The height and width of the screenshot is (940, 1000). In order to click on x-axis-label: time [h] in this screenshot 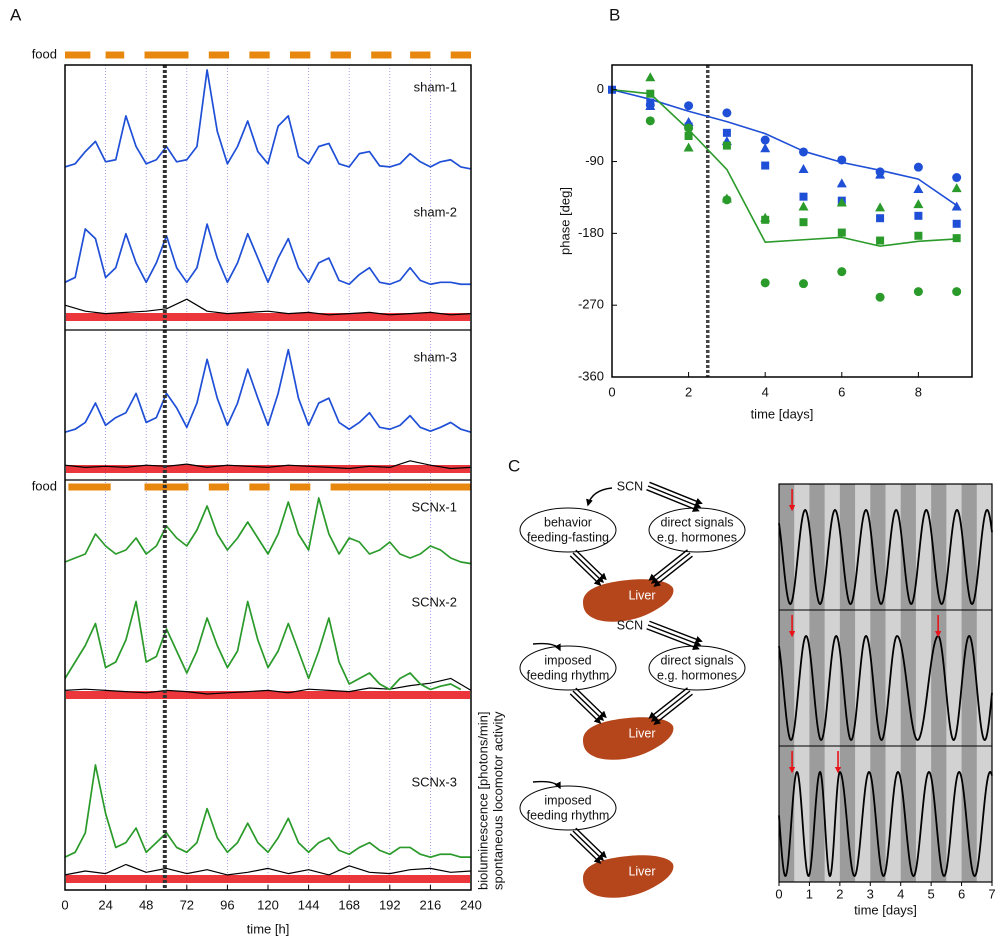, I will do `click(268, 928)`.